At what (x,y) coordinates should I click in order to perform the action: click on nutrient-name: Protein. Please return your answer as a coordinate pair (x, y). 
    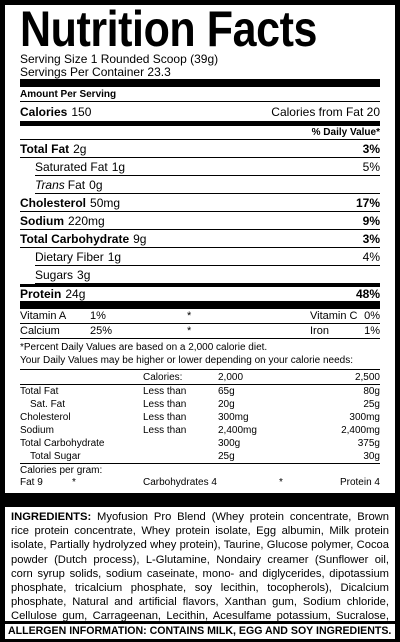
    Looking at the image, I should click on (41, 294).